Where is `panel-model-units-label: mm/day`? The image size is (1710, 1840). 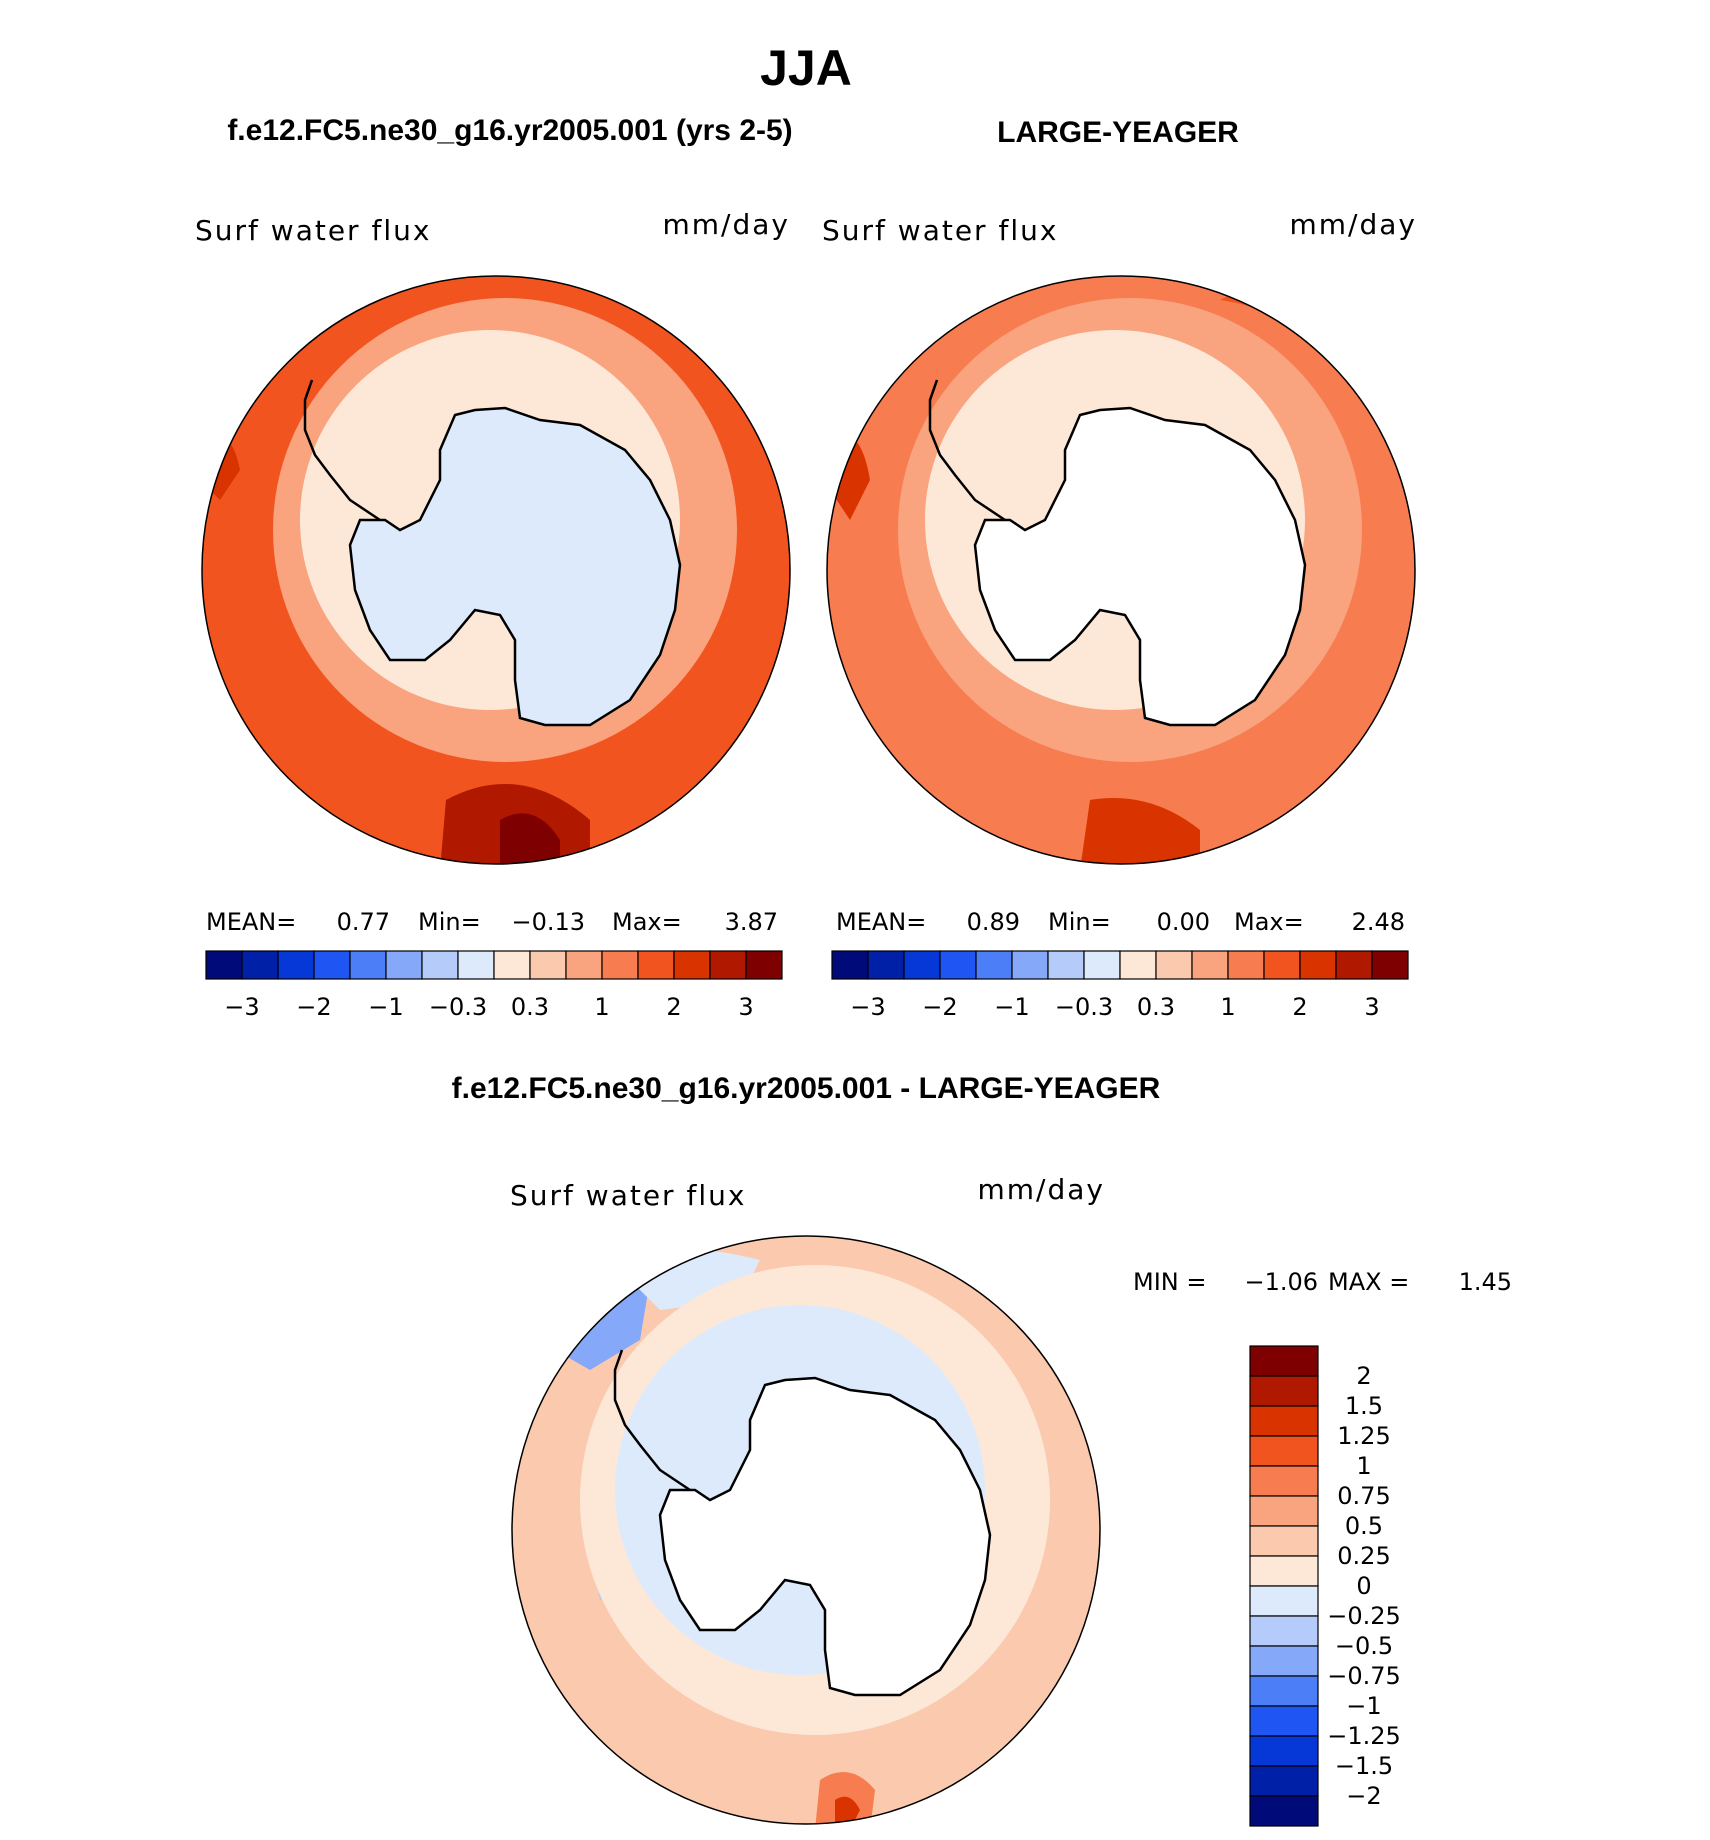 panel-model-units-label: mm/day is located at coordinates (727, 224).